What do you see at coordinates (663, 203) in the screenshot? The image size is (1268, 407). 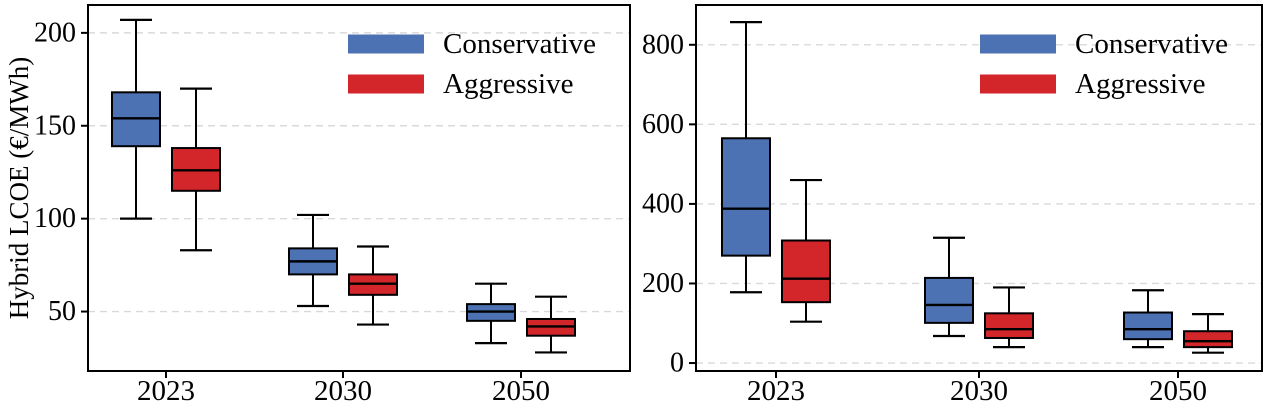 I see `y-tick-label: 400` at bounding box center [663, 203].